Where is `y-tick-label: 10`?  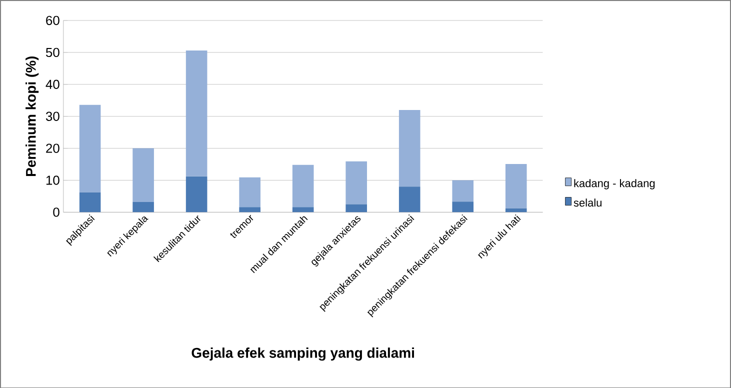
y-tick-label: 10 is located at coordinates (53, 180).